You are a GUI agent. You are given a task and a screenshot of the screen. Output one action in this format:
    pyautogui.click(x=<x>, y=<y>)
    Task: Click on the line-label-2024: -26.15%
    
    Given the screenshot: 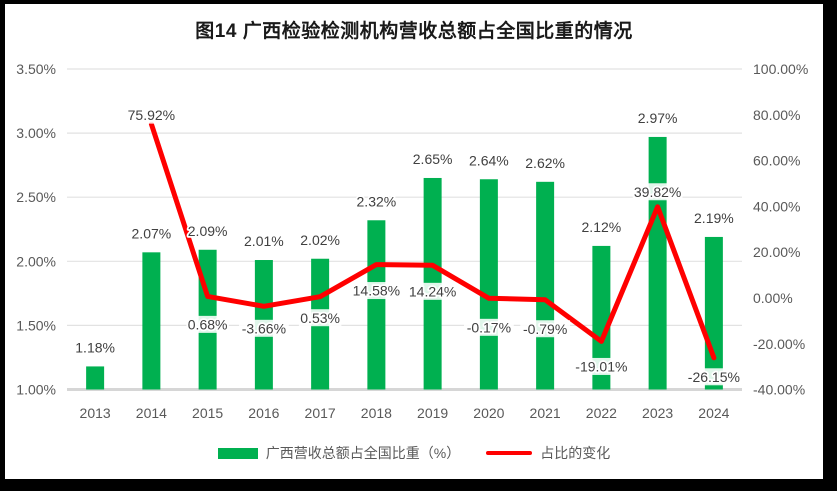 What is the action you would take?
    pyautogui.click(x=714, y=377)
    